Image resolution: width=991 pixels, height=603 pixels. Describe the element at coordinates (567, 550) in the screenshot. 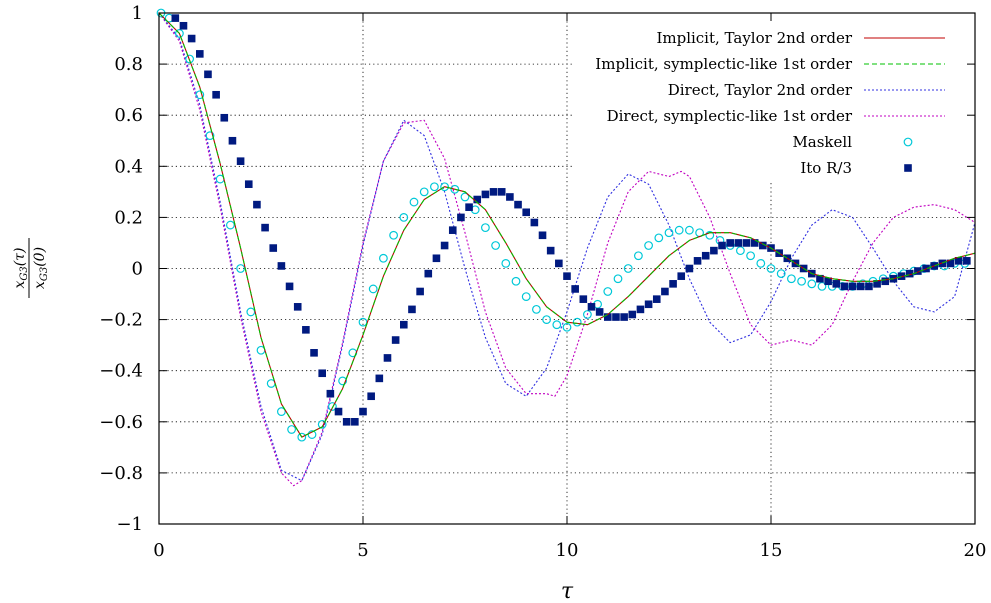

I see `x-tick-label: 10` at that location.